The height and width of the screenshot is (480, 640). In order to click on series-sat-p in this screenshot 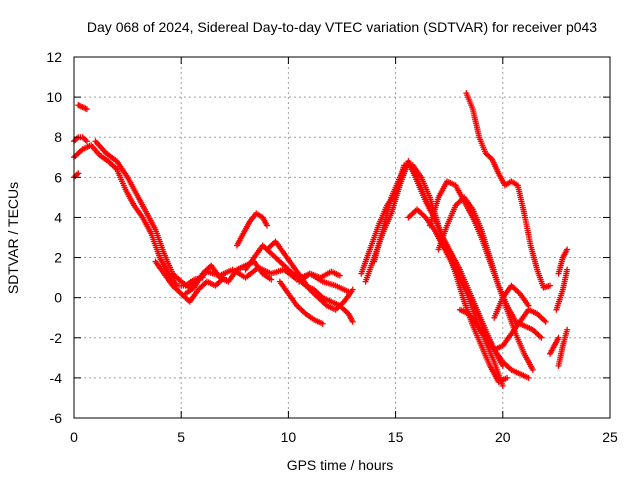, I will do `click(468, 293)`.